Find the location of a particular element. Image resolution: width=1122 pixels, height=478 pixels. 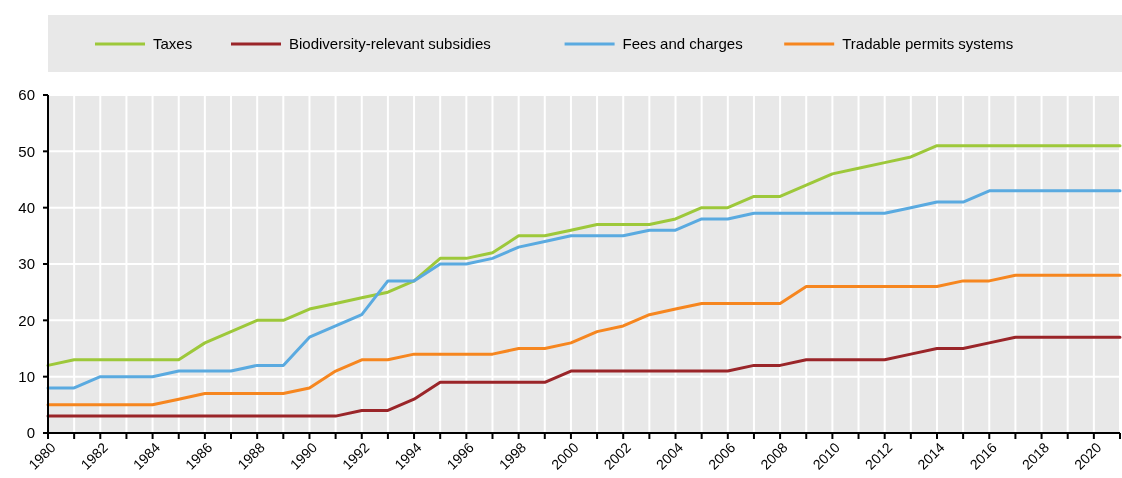

legend-label: Biodiversity-relevant subsidies is located at coordinates (390, 44).